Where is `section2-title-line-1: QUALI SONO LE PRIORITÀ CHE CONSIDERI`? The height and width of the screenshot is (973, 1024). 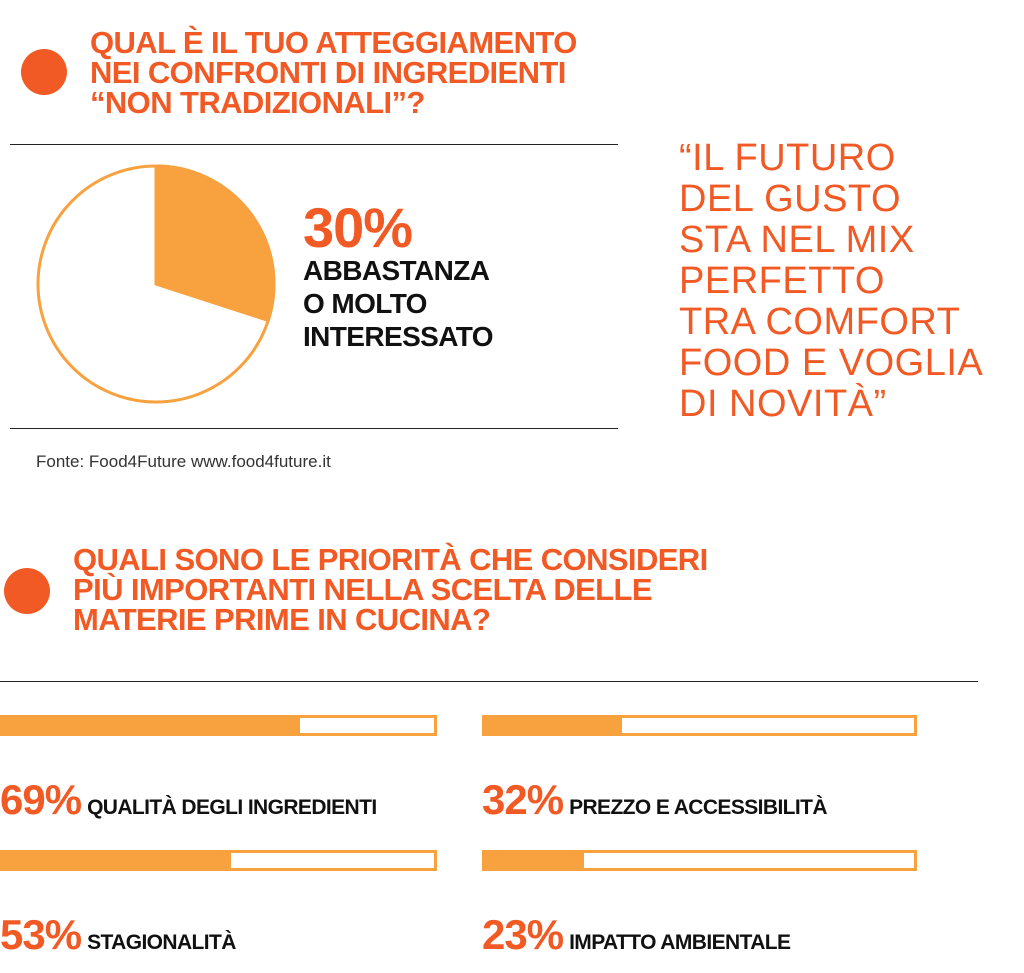
section2-title-line-1: QUALI SONO LE PRIORITÀ CHE CONSIDERI is located at coordinates (390, 559).